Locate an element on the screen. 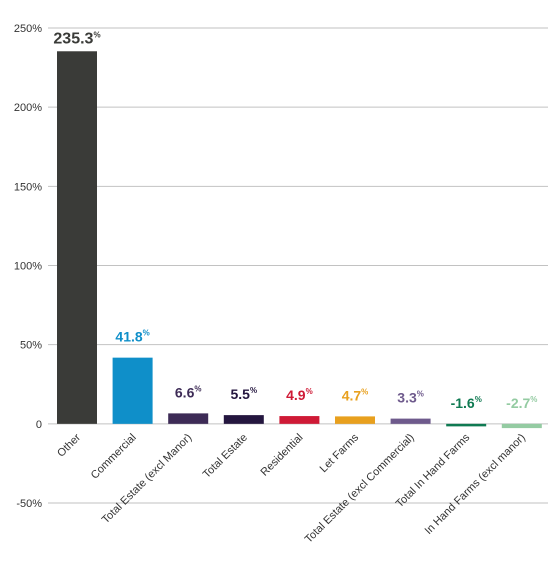 The width and height of the screenshot is (560, 571). y-axis-tick-labels: -50% 0 50% 100% 150% 200% 250% is located at coordinates (28, 266).